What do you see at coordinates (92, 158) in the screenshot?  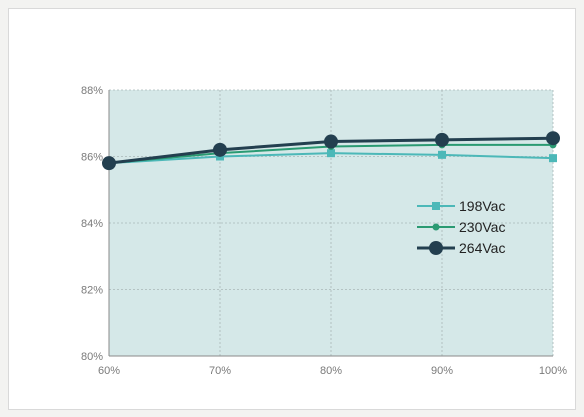 I see `y-tick-label-3: 86%` at bounding box center [92, 158].